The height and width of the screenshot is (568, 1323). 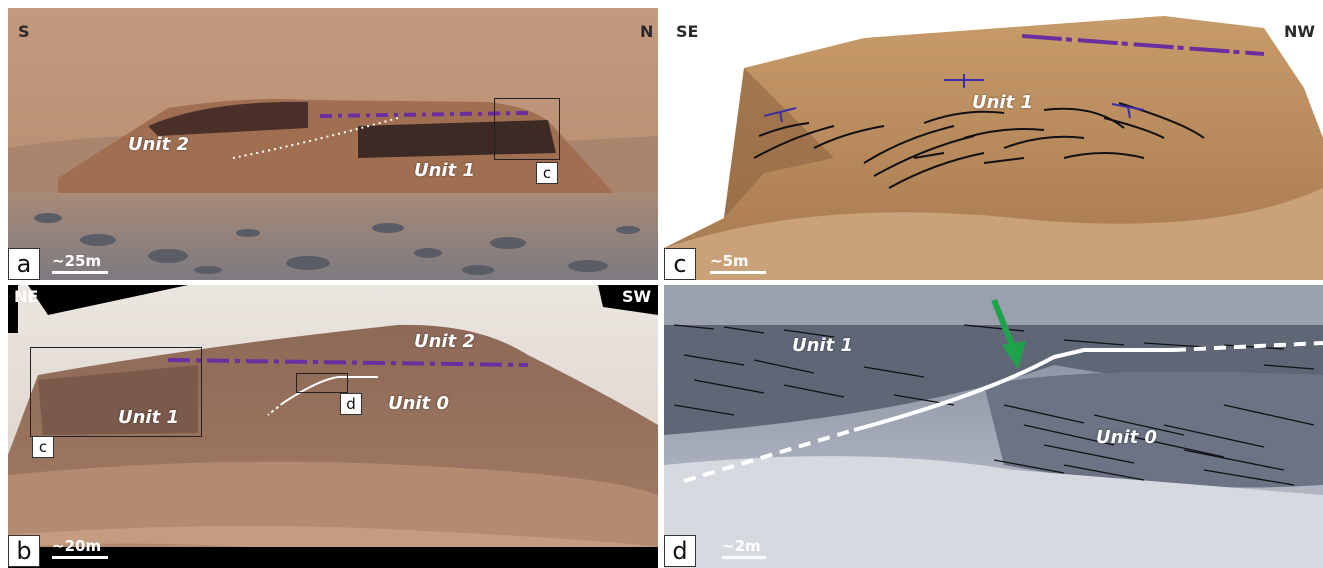 I want to click on direction-left: SE, so click(x=687, y=31).